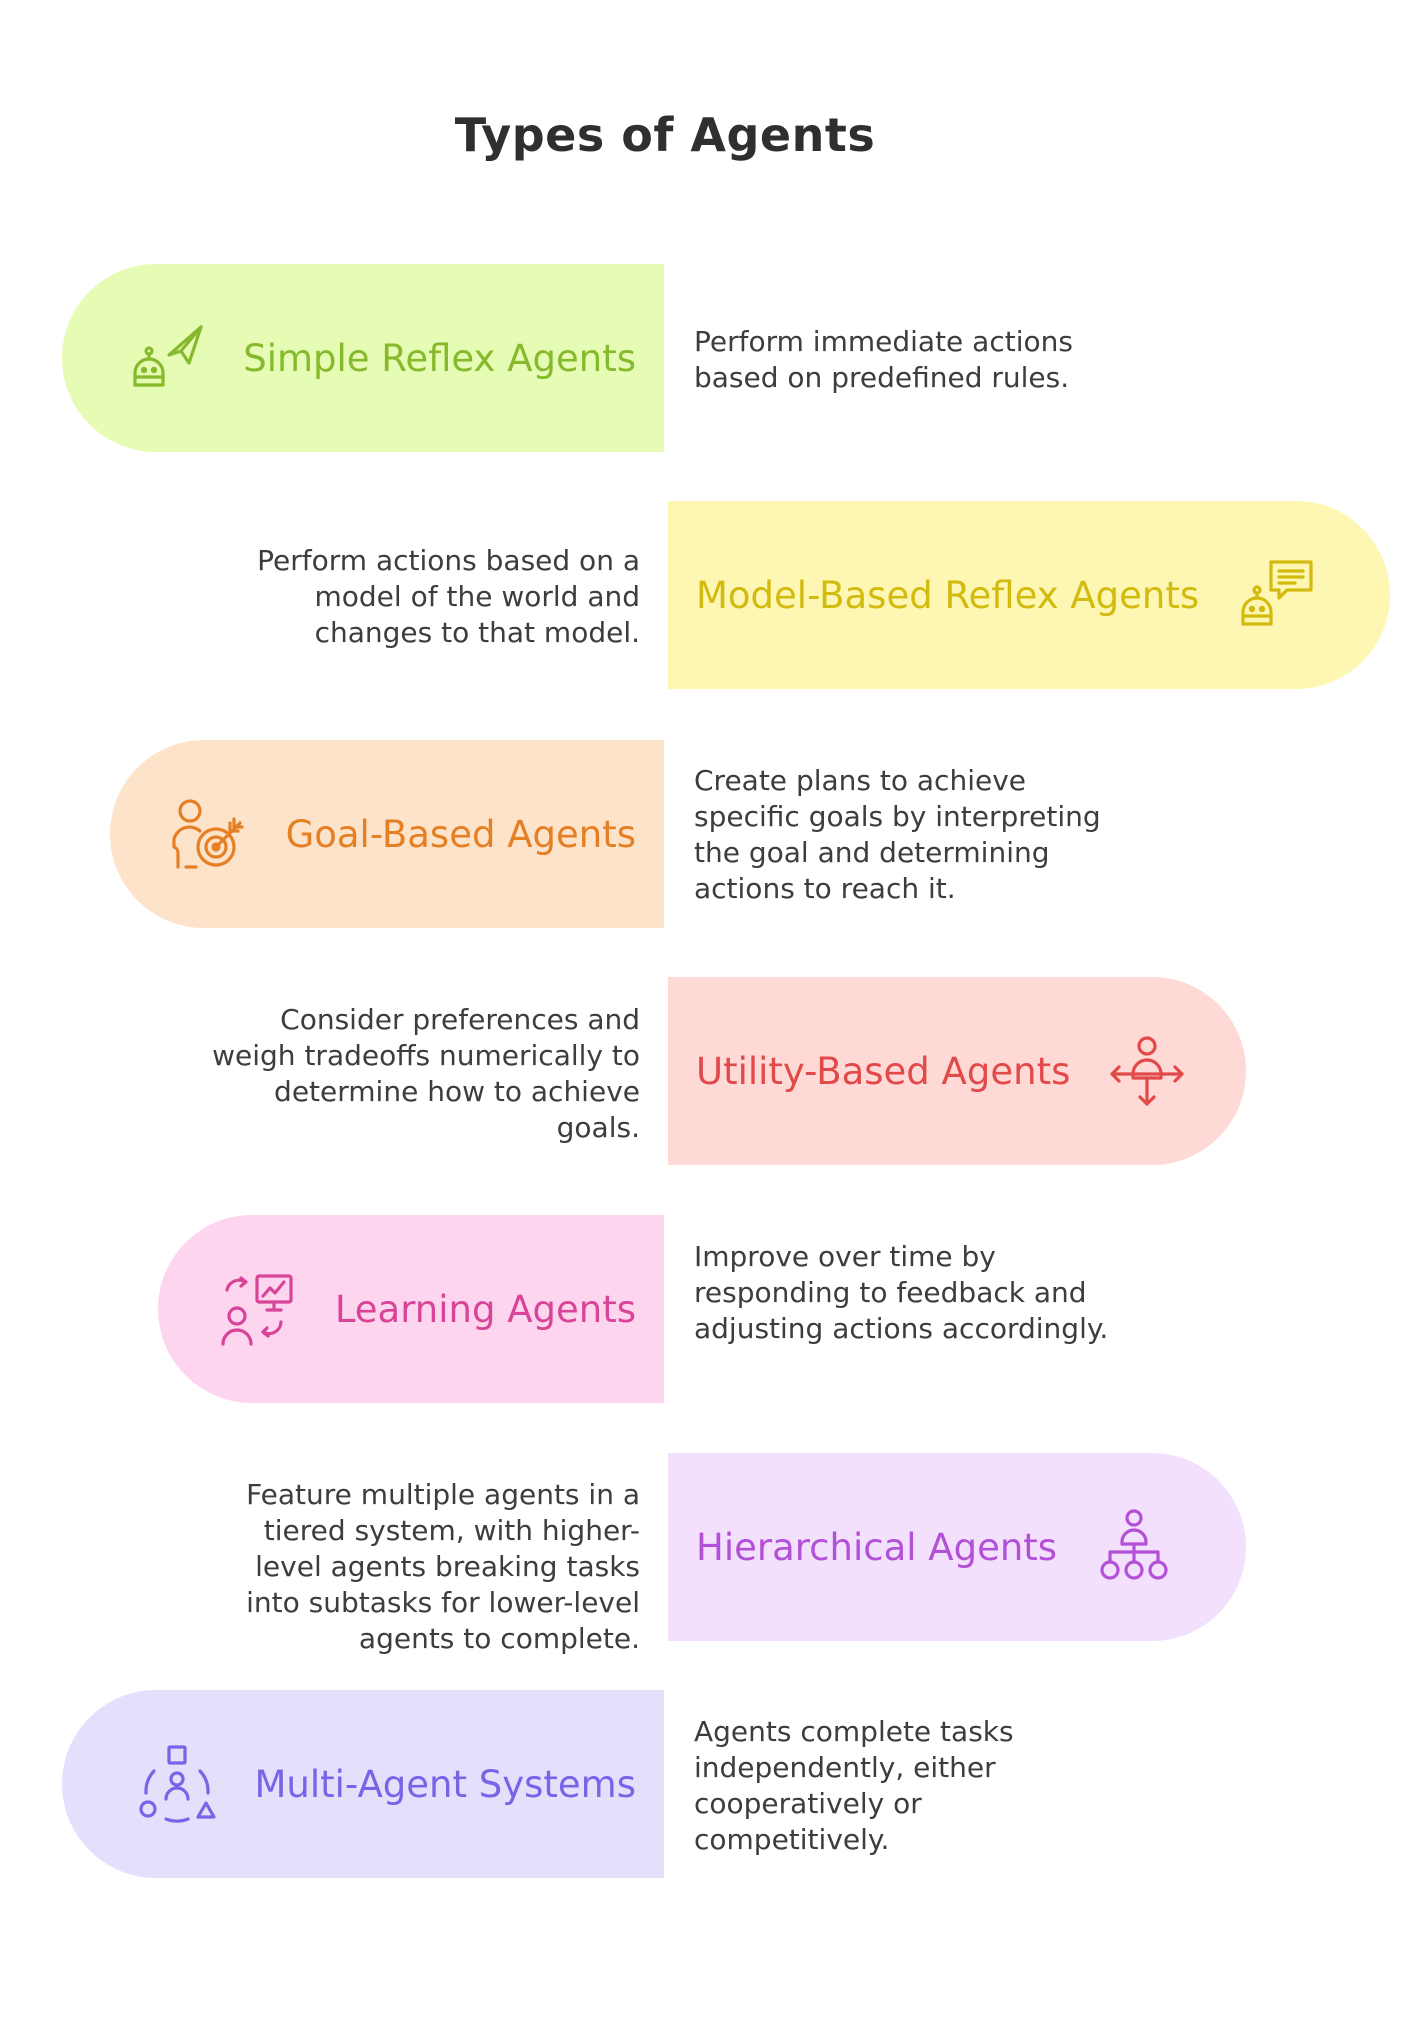  I want to click on robot-chat-icon, so click(1276, 595).